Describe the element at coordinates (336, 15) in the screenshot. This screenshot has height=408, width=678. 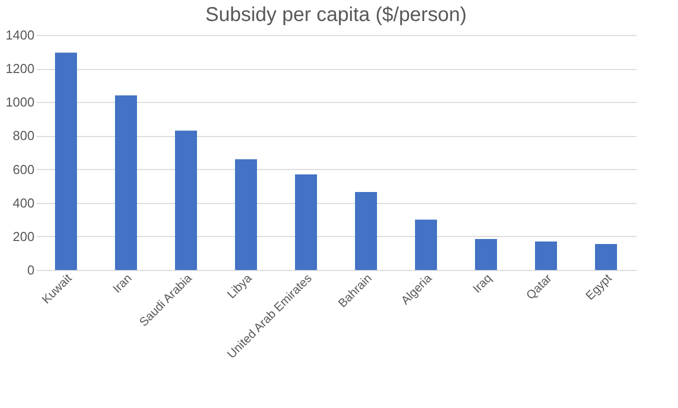
I see `chart-title: Subsidy per capita ($/person)` at that location.